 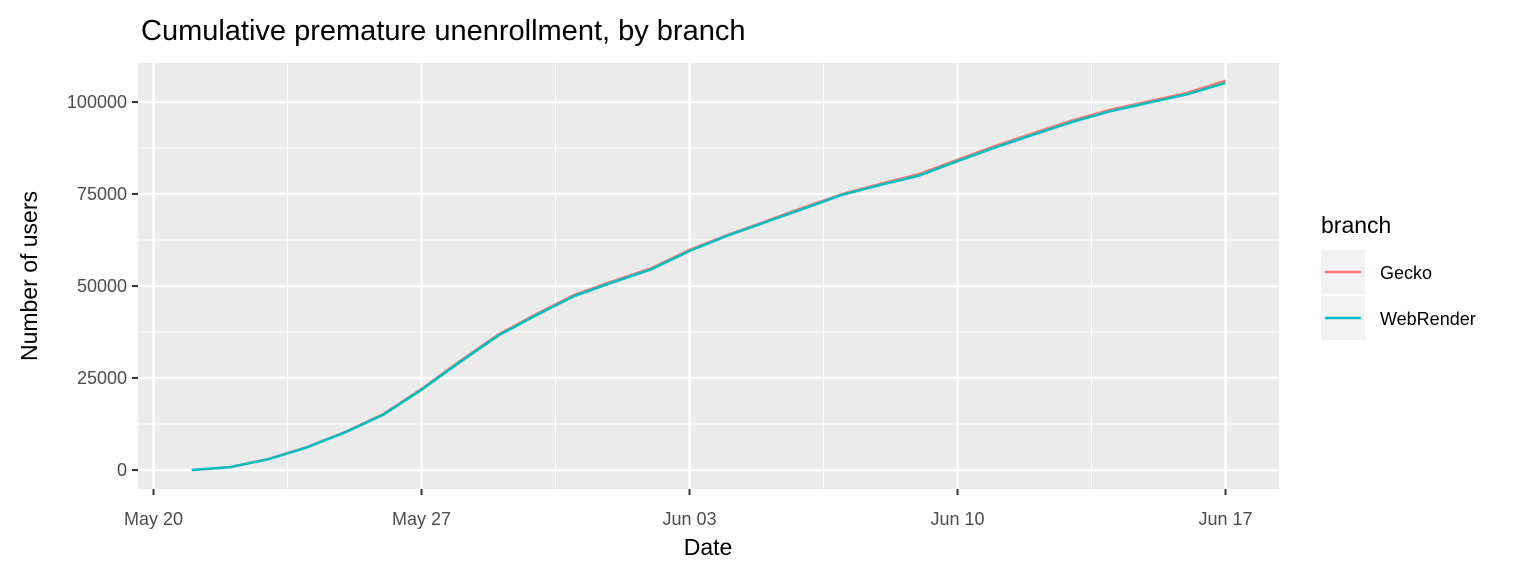 What do you see at coordinates (1225, 519) in the screenshot?
I see `x-tick-label: Jun 17` at bounding box center [1225, 519].